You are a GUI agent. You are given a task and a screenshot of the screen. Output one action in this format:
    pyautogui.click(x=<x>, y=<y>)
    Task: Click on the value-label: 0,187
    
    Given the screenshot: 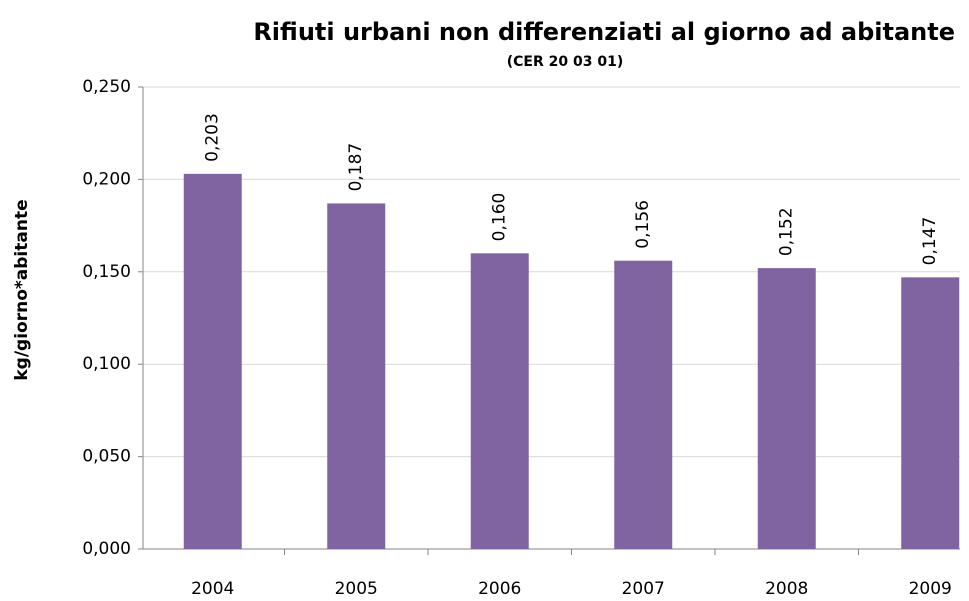 What is the action you would take?
    pyautogui.click(x=356, y=167)
    